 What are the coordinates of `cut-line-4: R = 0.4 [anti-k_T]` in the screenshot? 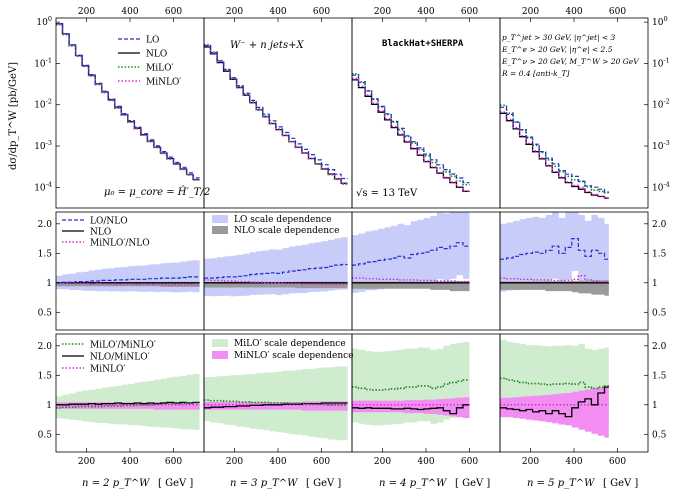 It's located at (535, 73).